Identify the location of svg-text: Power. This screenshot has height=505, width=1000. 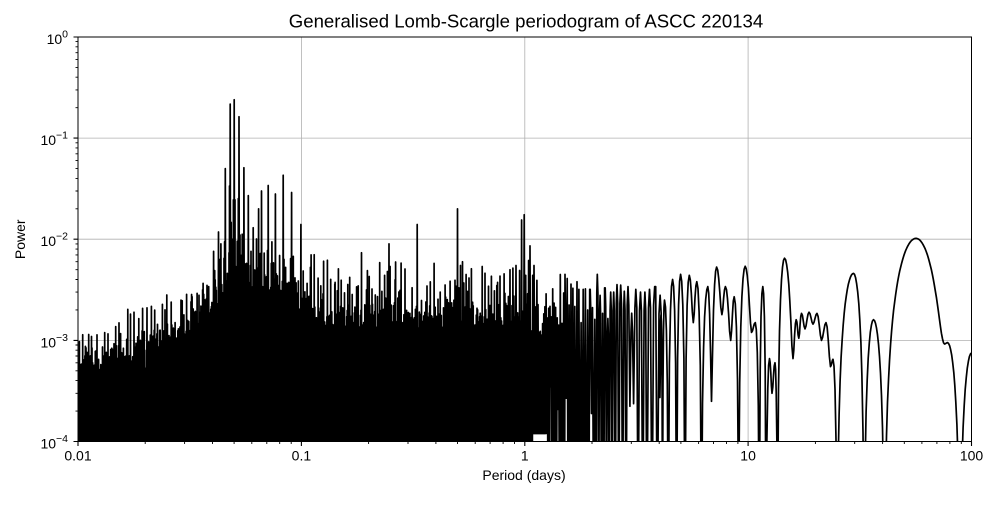
(20, 239).